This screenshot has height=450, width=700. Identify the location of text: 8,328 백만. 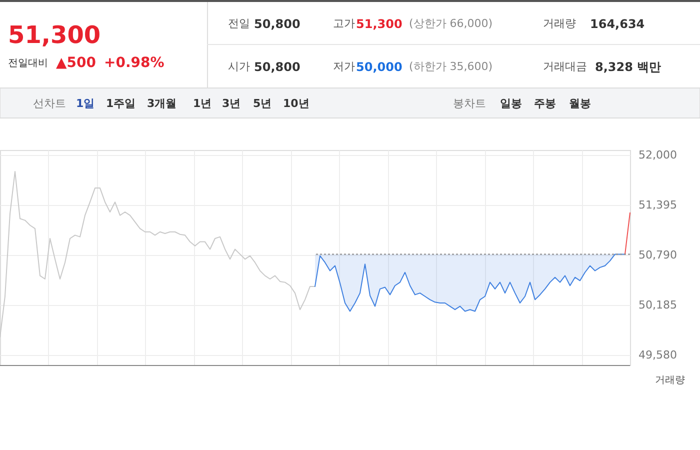
(628, 67).